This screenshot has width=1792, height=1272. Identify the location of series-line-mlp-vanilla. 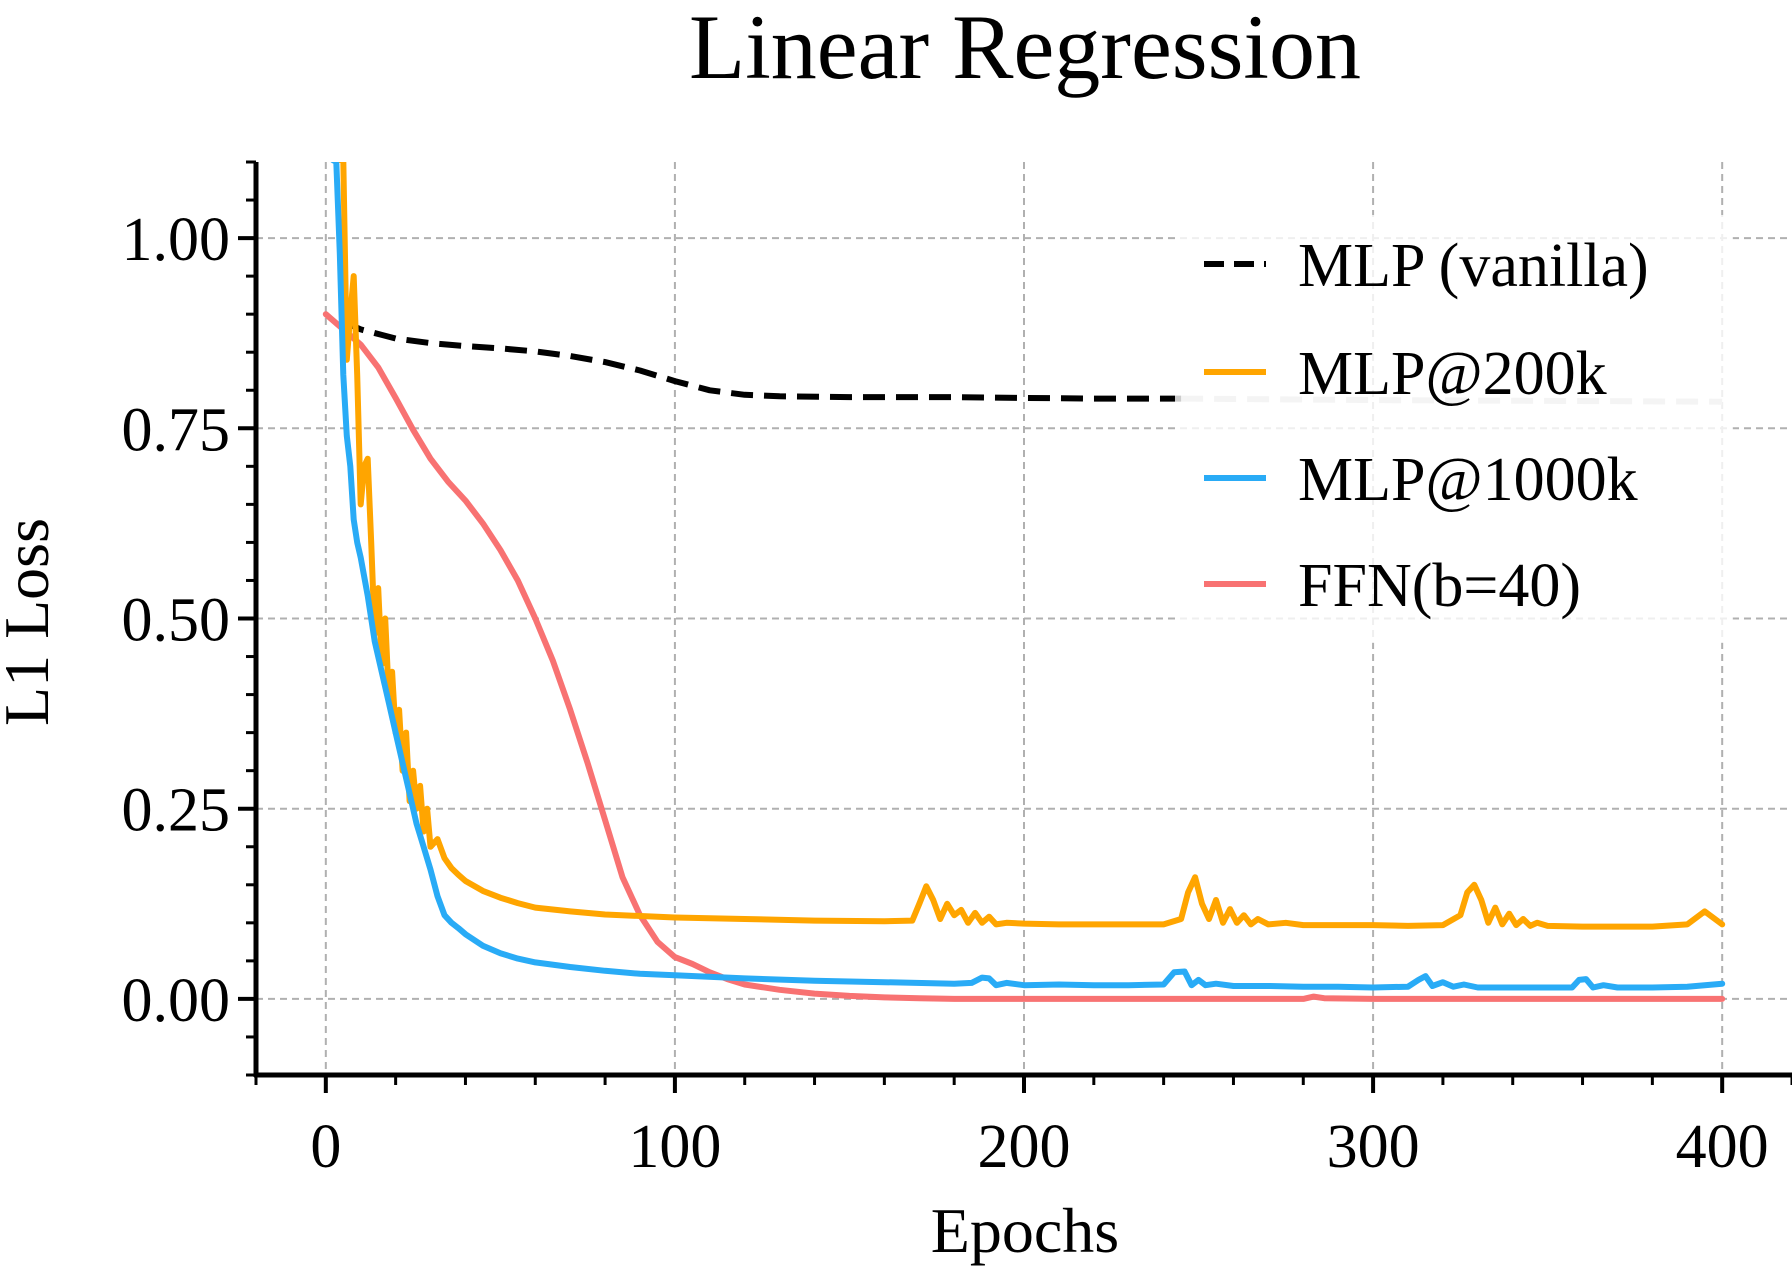
(762, 360).